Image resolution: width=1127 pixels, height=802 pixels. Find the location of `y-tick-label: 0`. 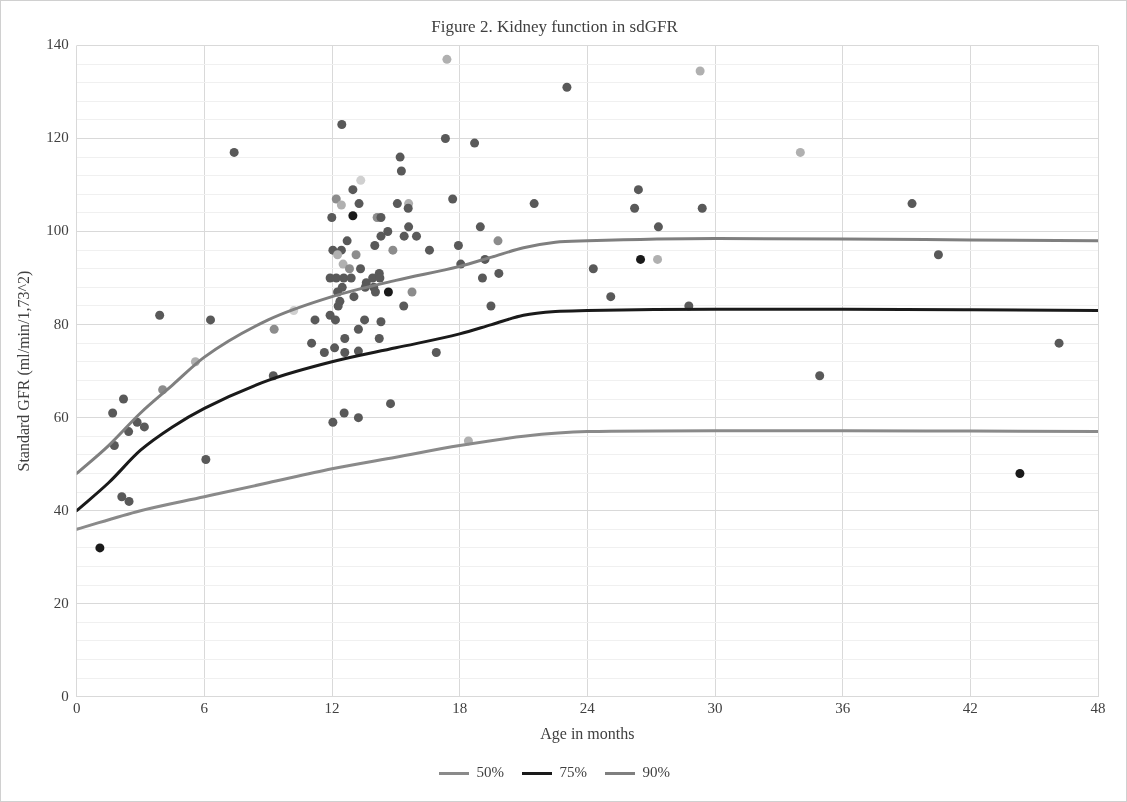

y-tick-label: 0 is located at coordinates (65, 695).